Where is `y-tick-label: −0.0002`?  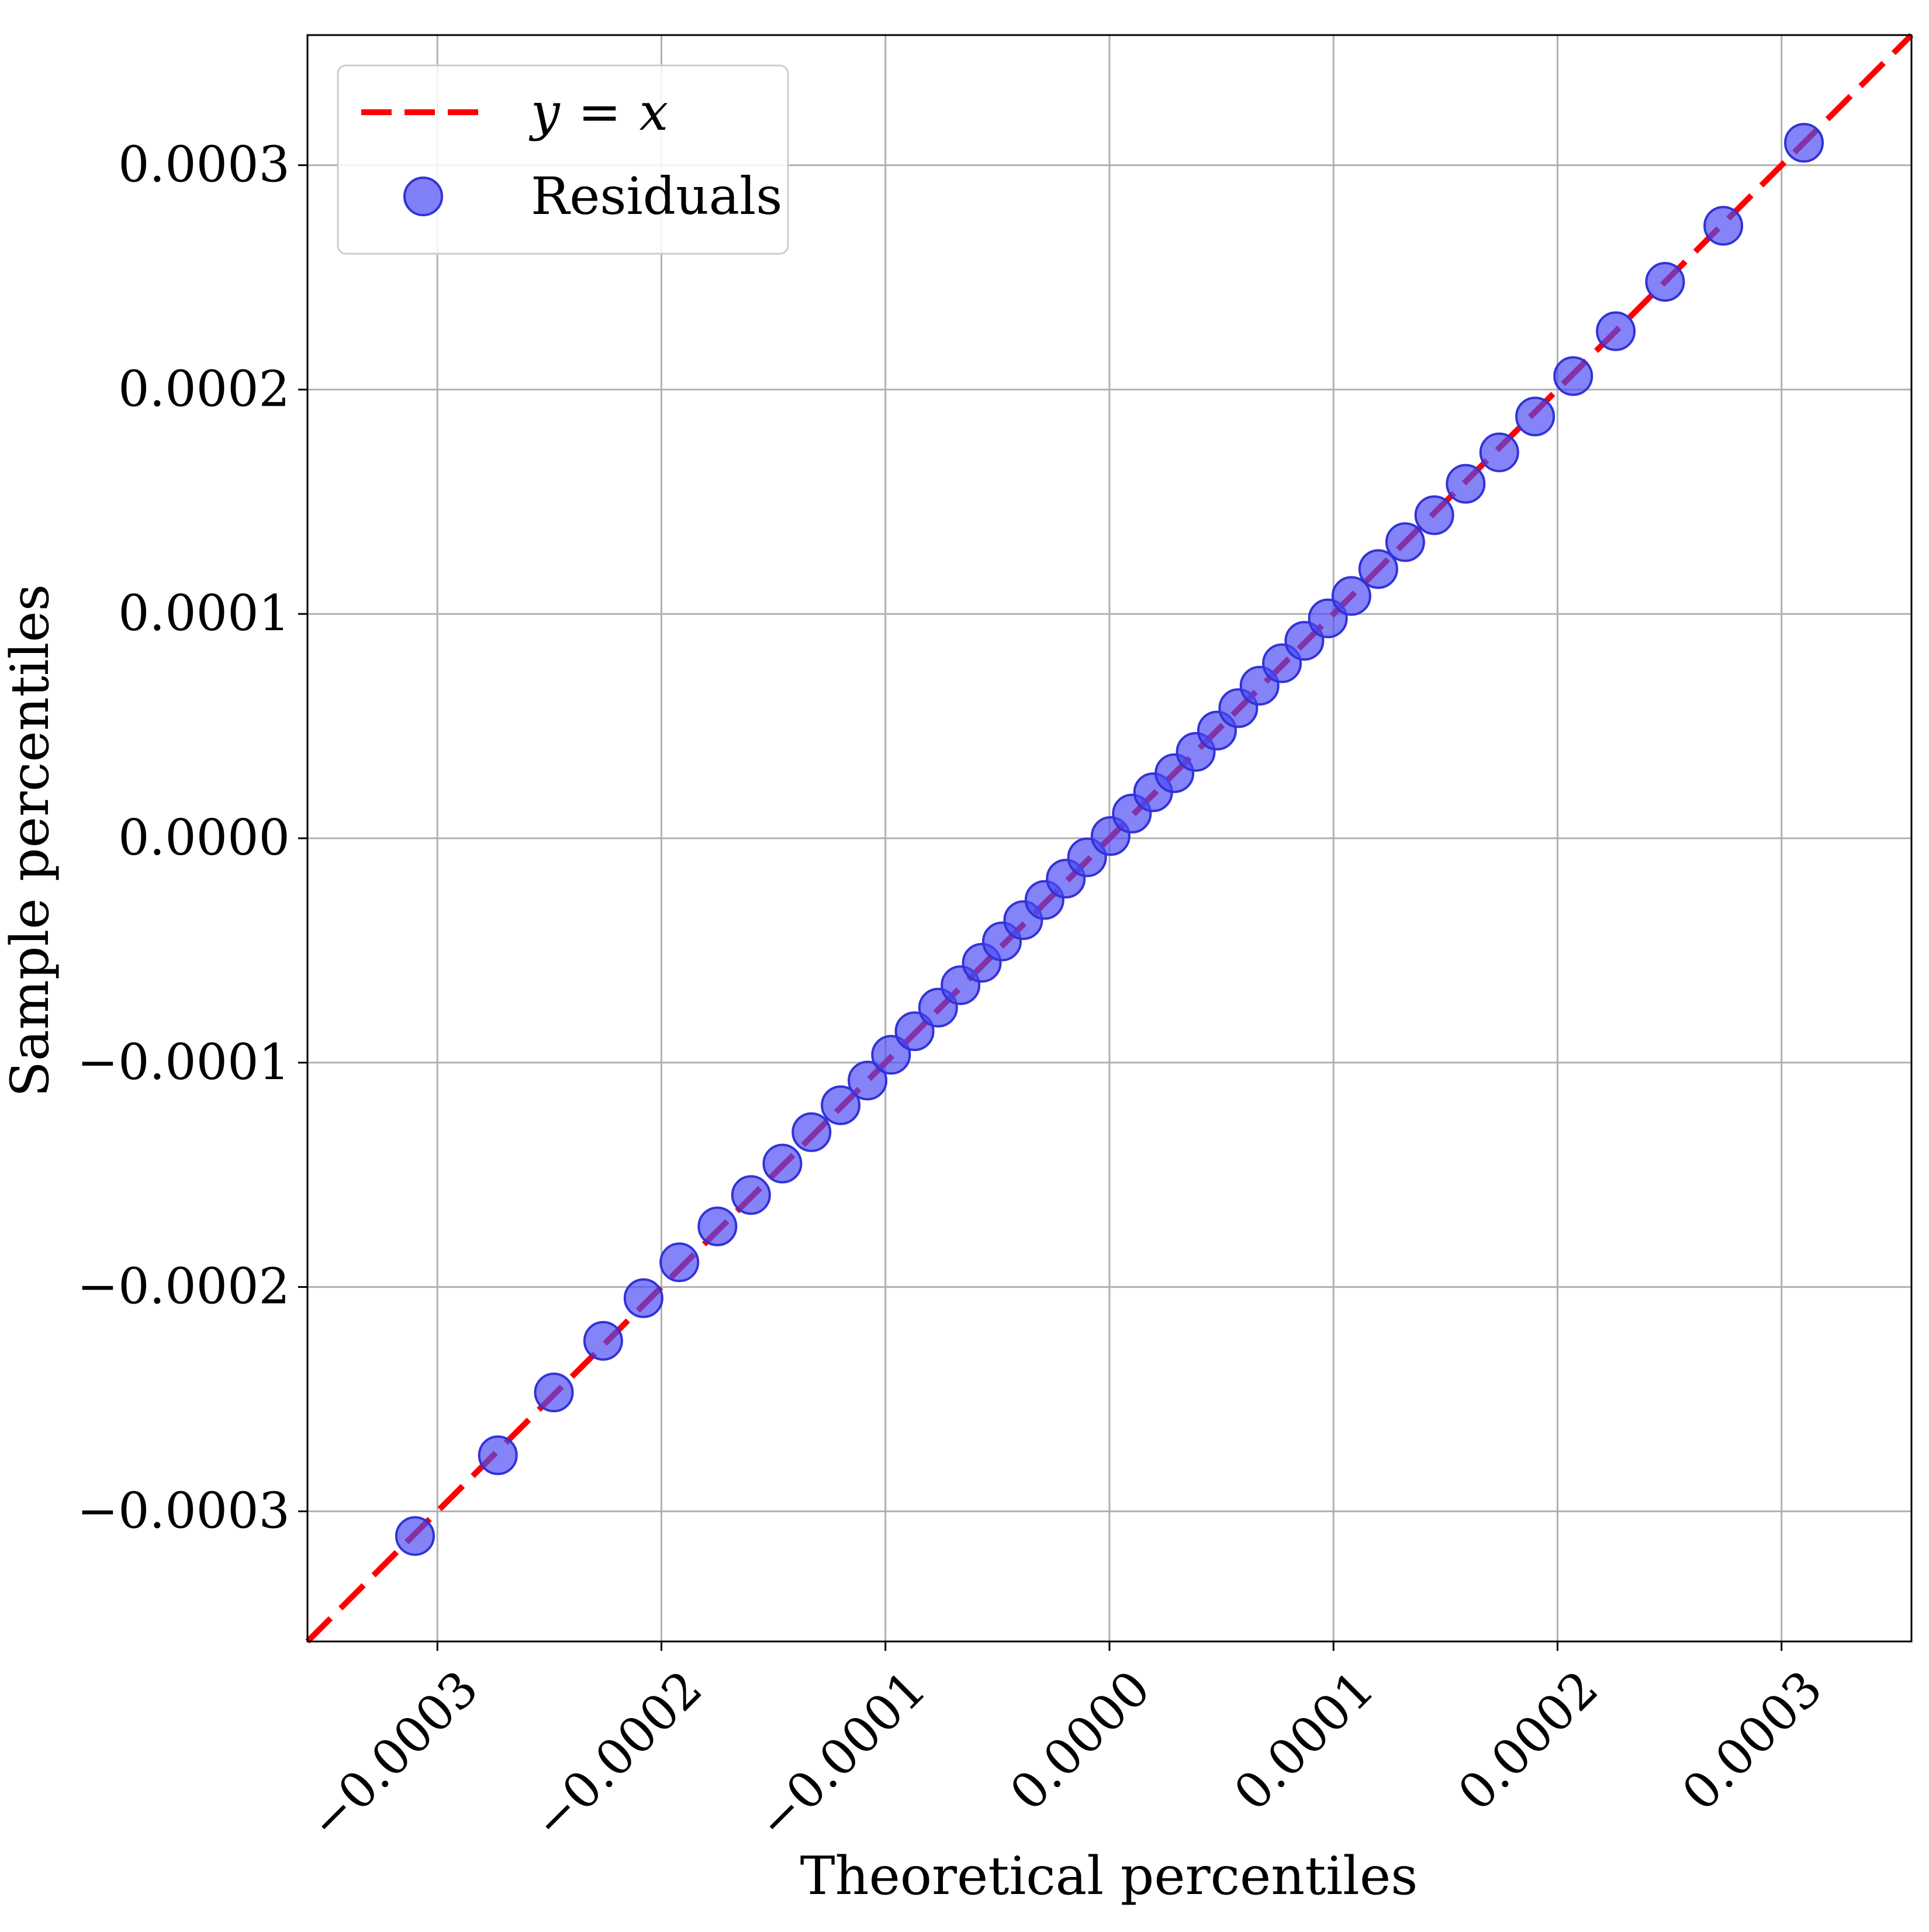 y-tick-label: −0.0002 is located at coordinates (184, 1287).